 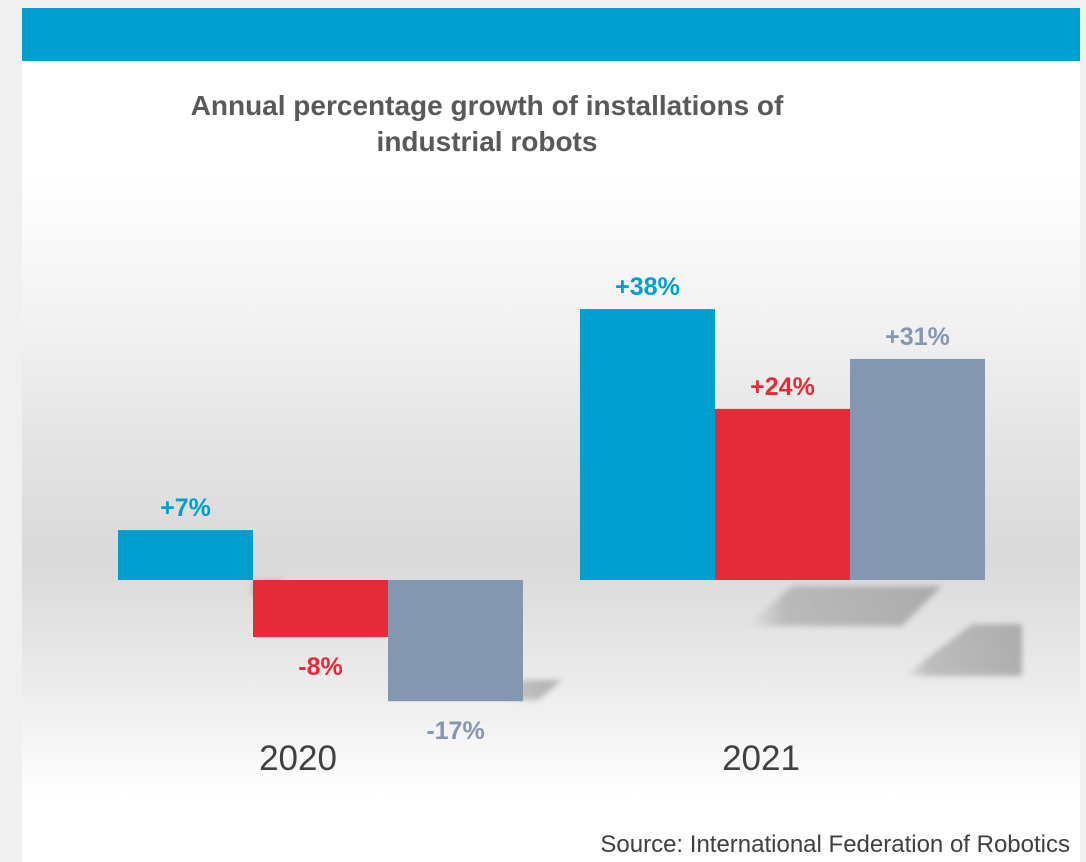 What do you see at coordinates (185, 508) in the screenshot?
I see `value-label: +7%` at bounding box center [185, 508].